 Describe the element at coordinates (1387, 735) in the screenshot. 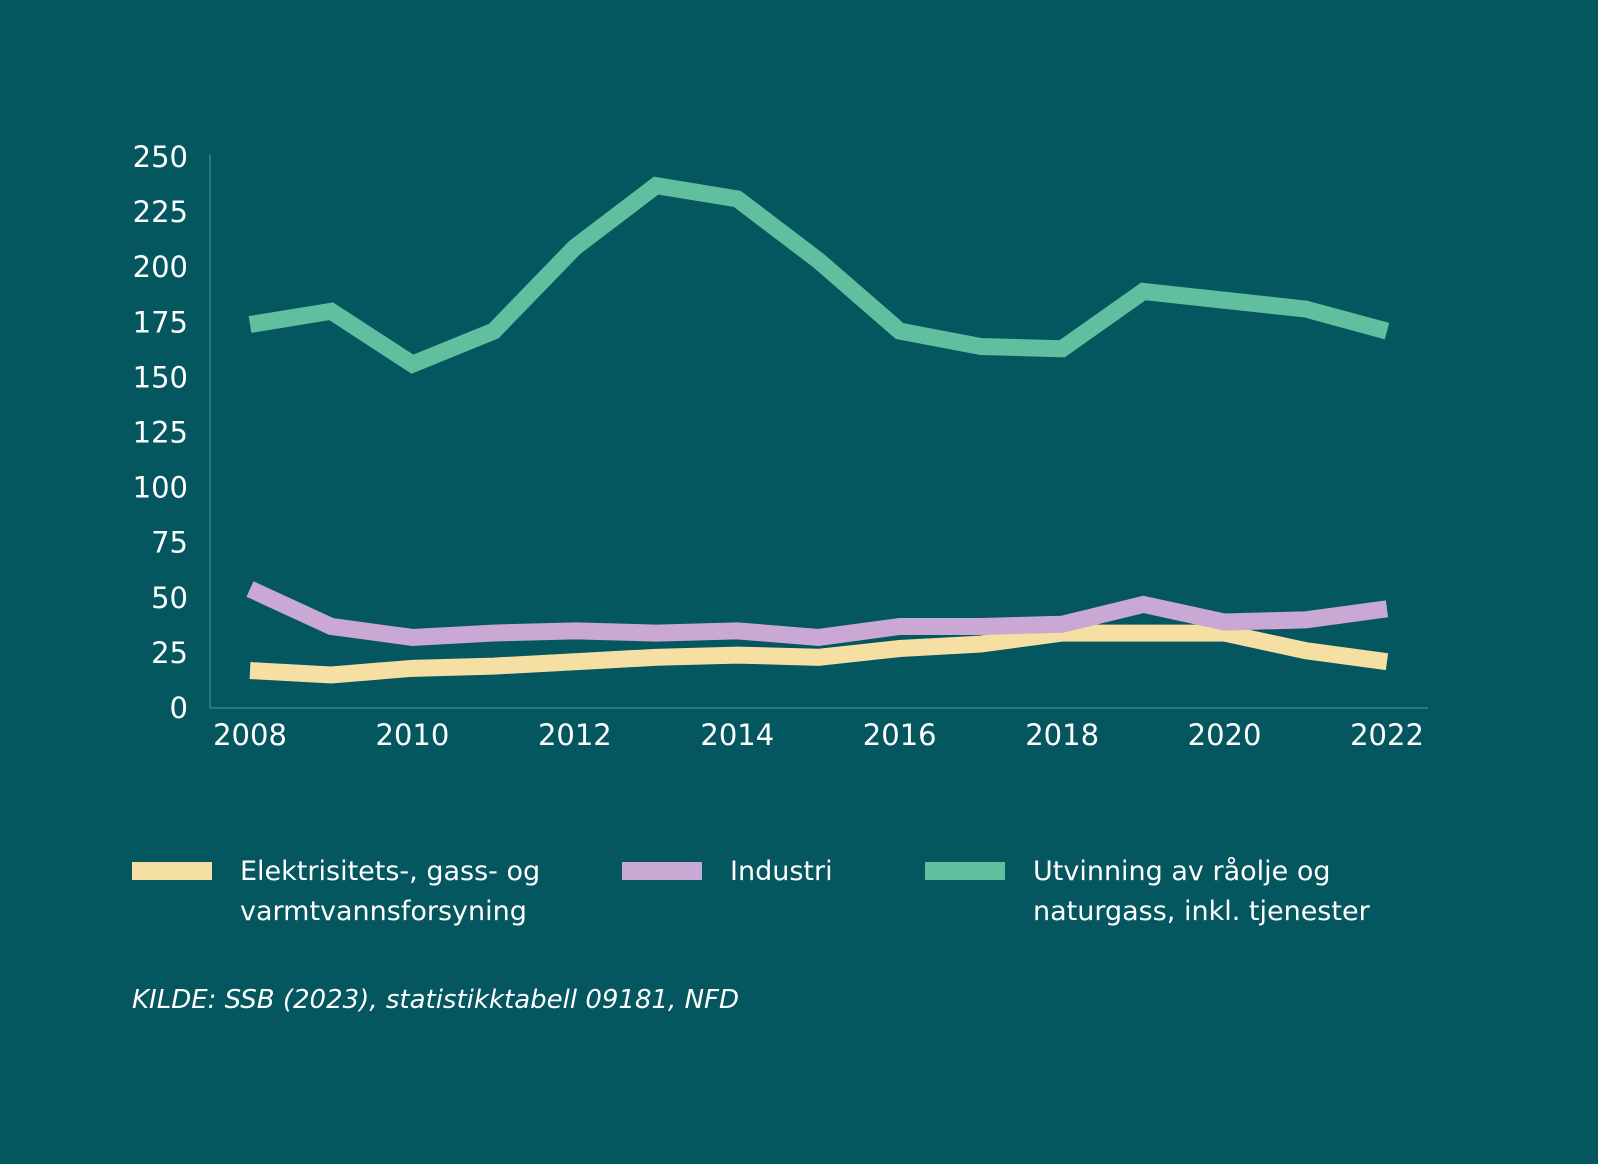

I see `x-tick-label: 2022` at that location.